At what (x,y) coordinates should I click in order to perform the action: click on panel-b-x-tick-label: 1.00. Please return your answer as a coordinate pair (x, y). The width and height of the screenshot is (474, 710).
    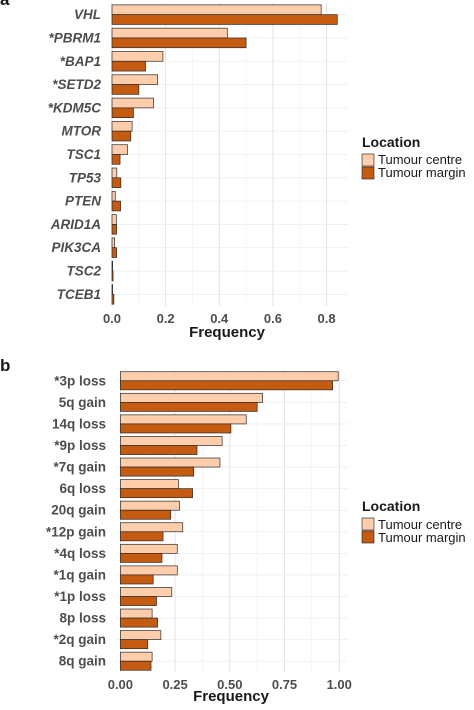
    Looking at the image, I should click on (339, 684).